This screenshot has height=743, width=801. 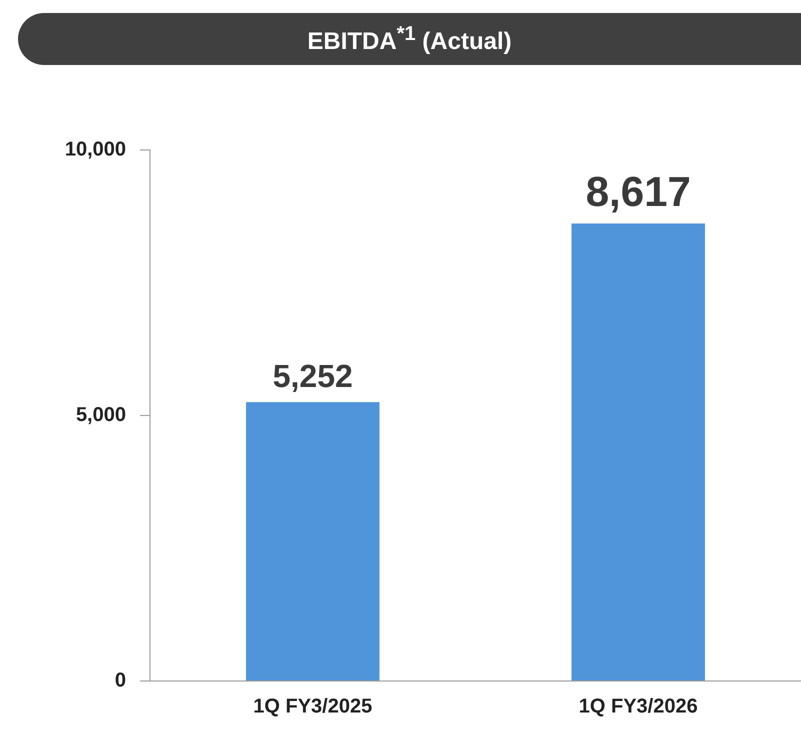 I want to click on y-tick-label: 5,000, so click(x=101, y=415).